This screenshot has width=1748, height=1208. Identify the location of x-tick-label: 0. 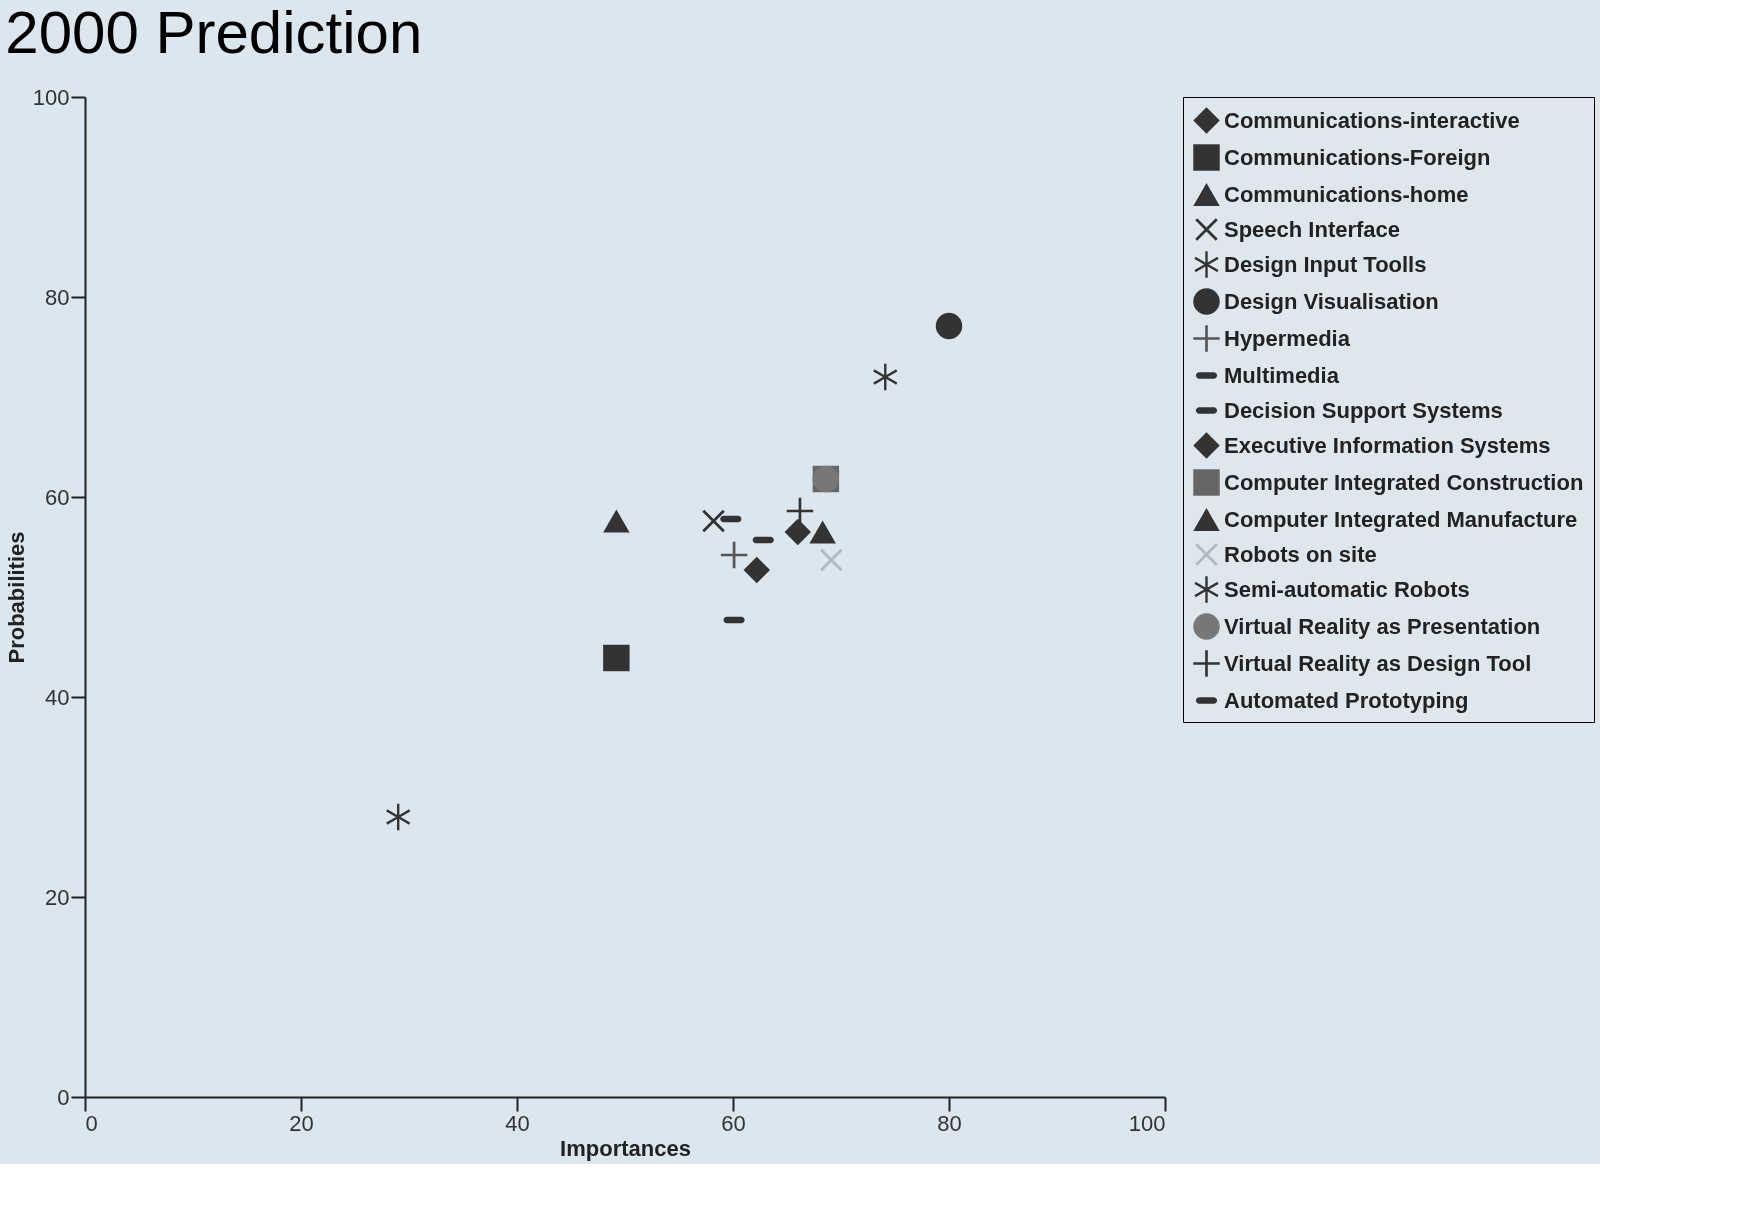
(91, 1123).